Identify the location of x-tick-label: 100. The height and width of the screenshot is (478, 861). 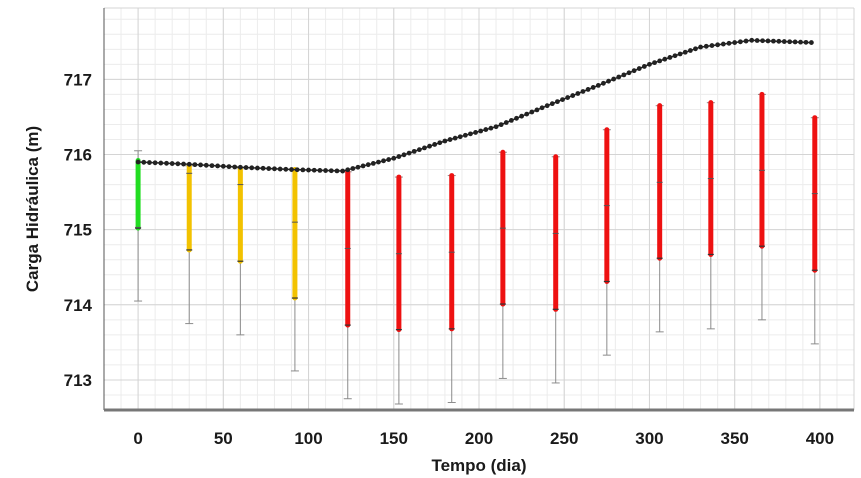
(308, 438).